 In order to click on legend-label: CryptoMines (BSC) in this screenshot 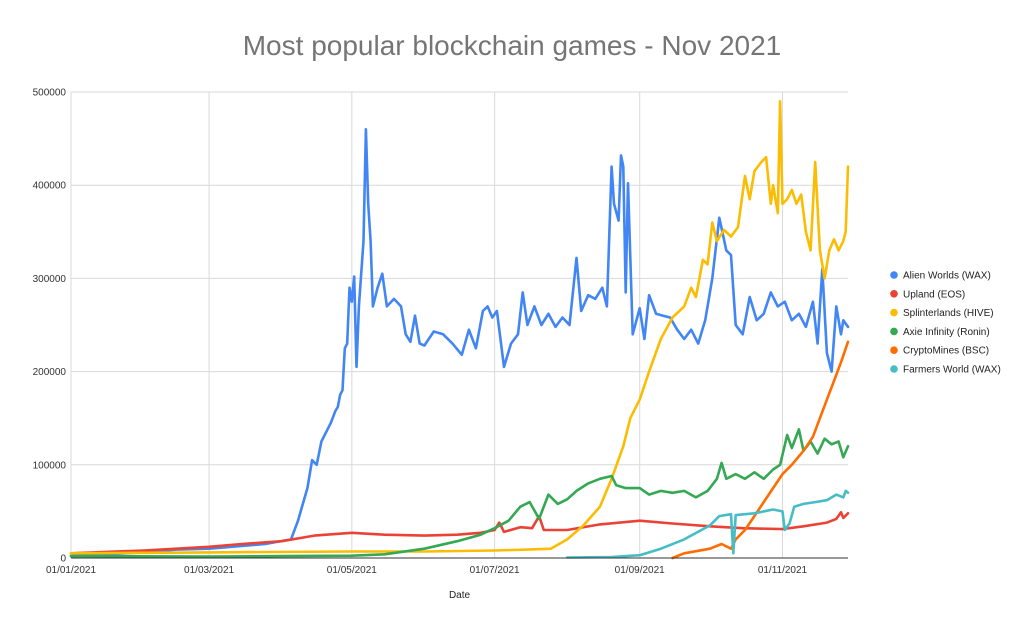, I will do `click(946, 351)`.